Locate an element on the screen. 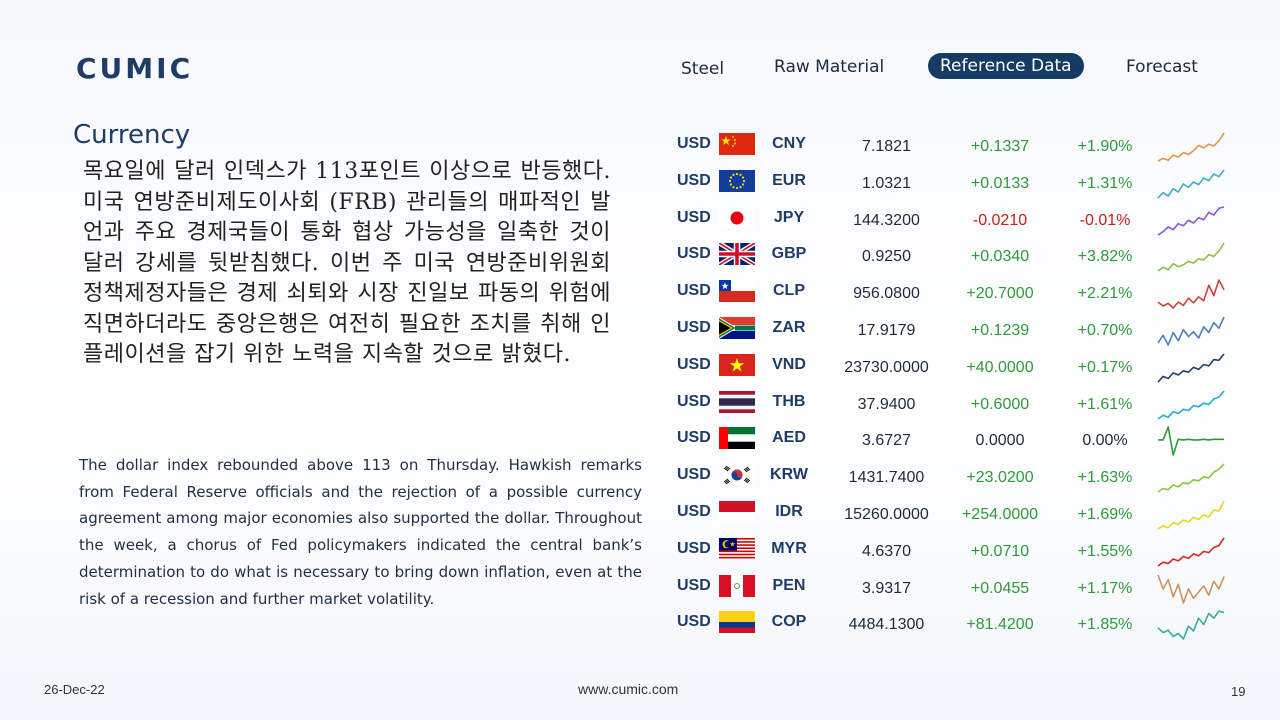  currency-row-cny: USD CNY 7.1821 +0.1337 +1.90% is located at coordinates (960, 146).